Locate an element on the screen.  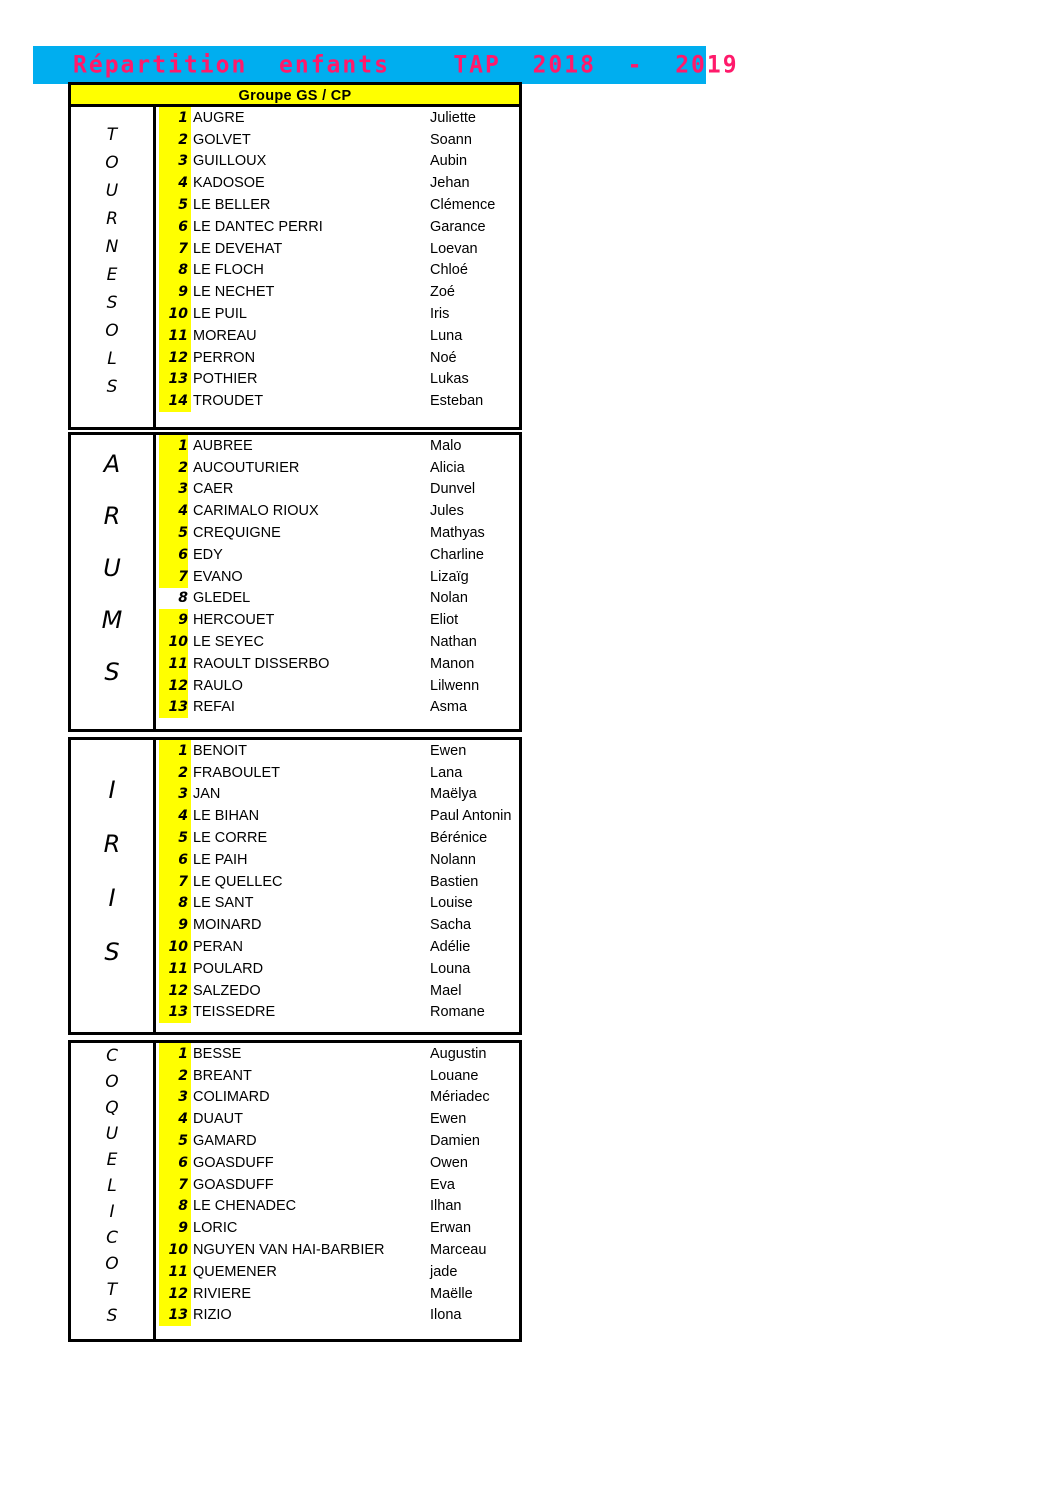
group-name-letter: O is located at coordinates (112, 1082).